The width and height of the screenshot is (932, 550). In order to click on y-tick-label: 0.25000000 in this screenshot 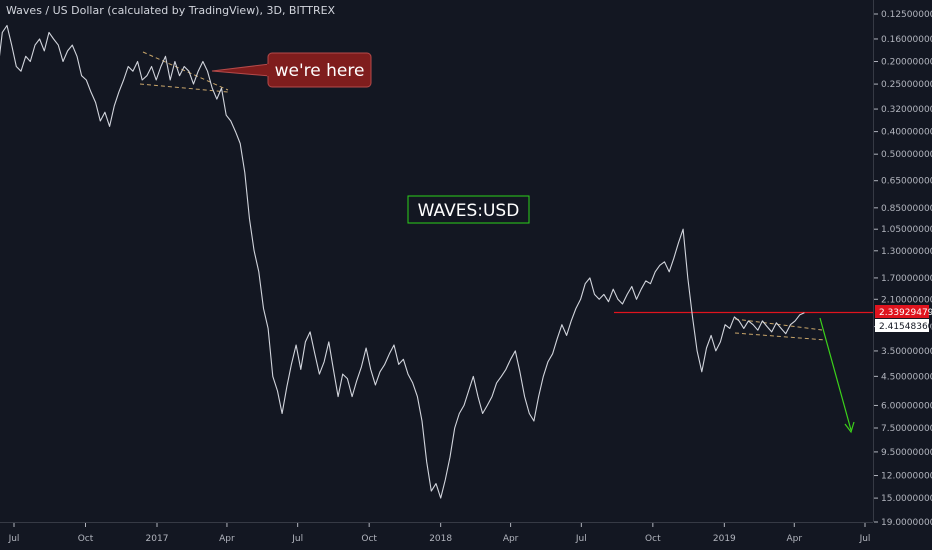, I will do `click(906, 85)`.